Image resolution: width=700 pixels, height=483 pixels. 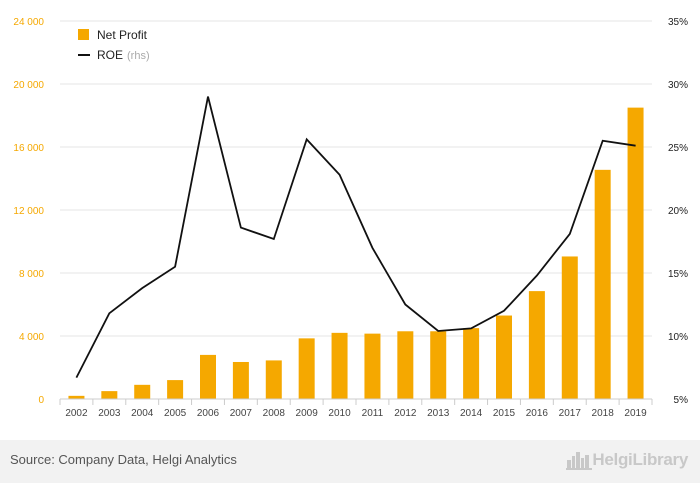 I want to click on x-tick-label: 2013, so click(x=438, y=413).